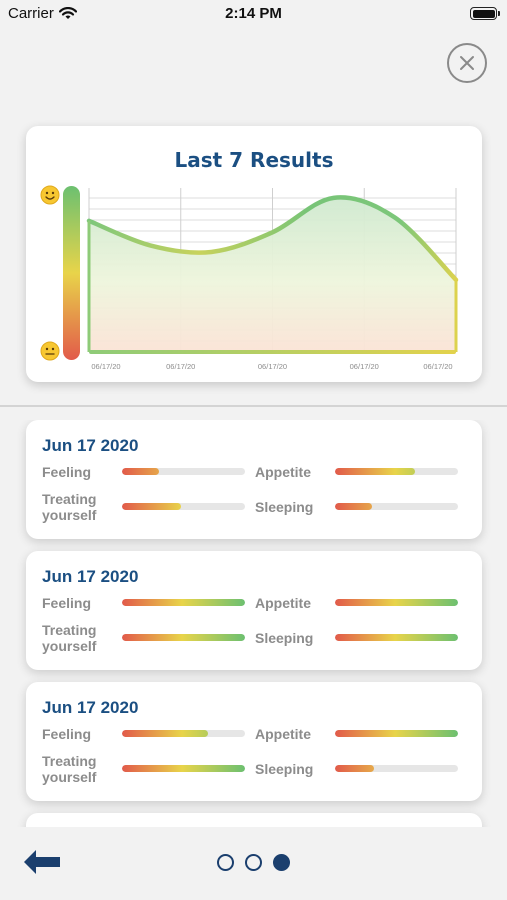  I want to click on back-arrow-icon, so click(42, 862).